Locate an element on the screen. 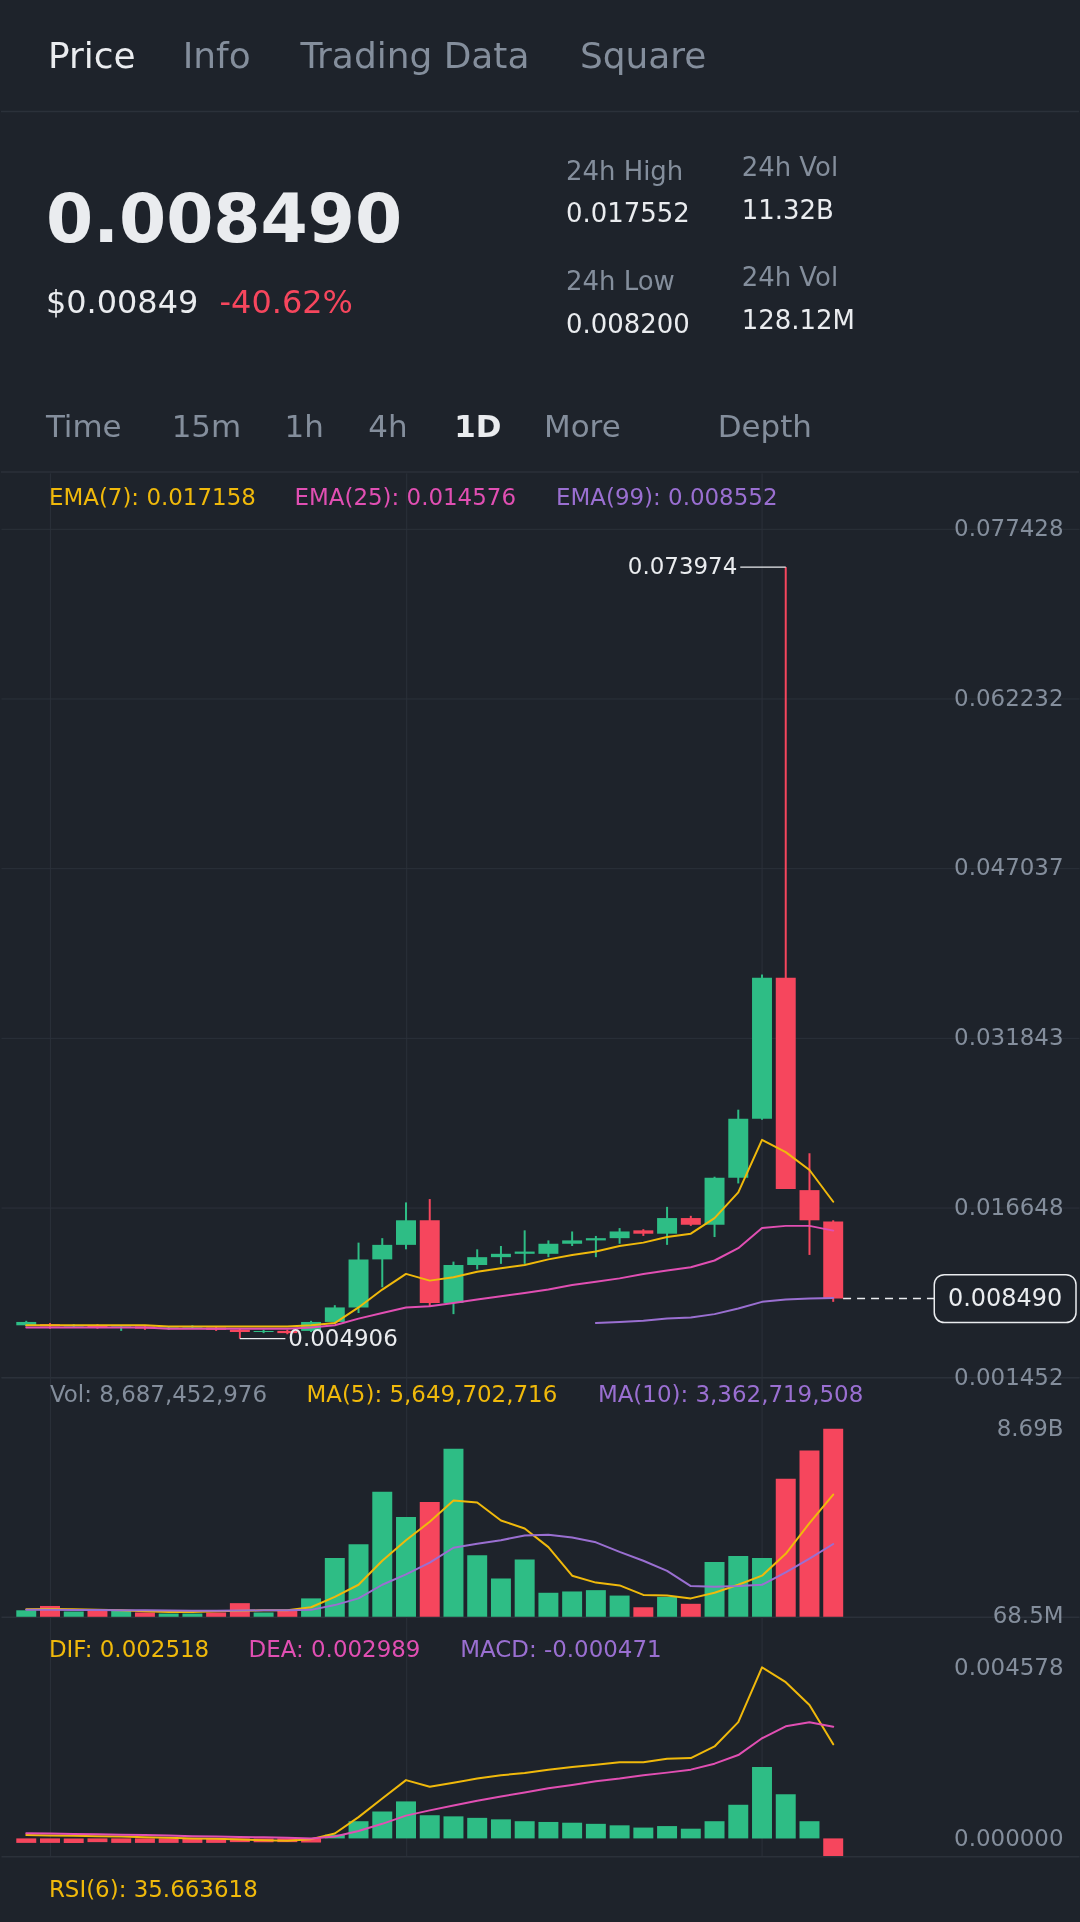  annotation: 0.073974 is located at coordinates (682, 566).